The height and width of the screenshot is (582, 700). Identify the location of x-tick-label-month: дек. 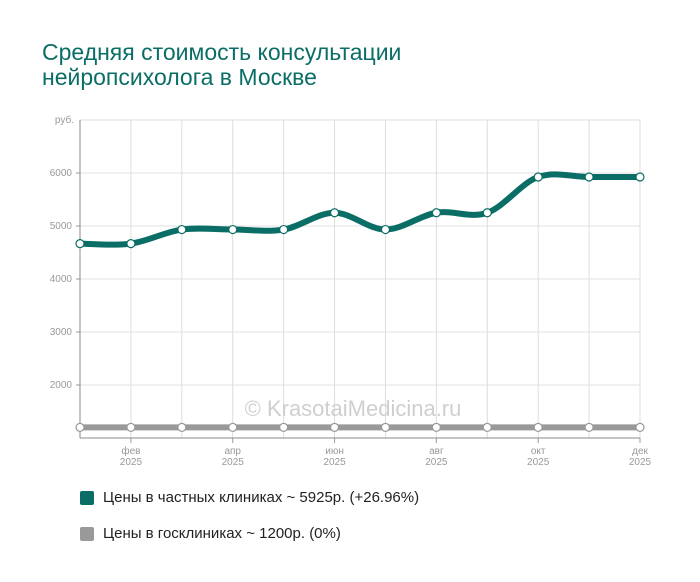
(640, 451).